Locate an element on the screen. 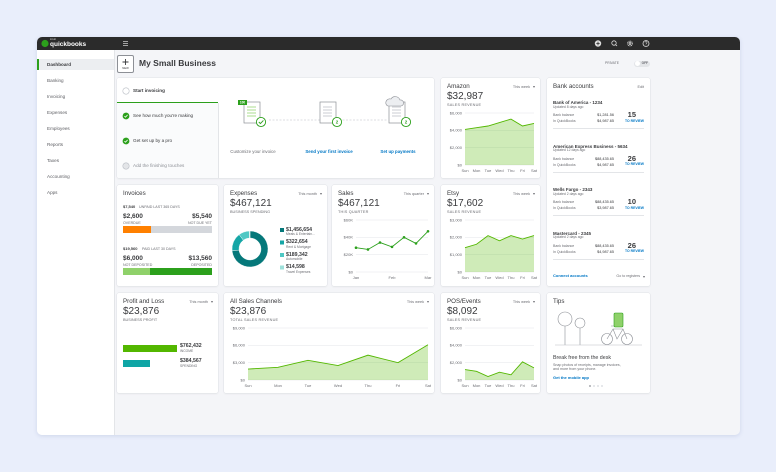 This screenshot has width=776, height=472. step-label: Add the finishing touches is located at coordinates (159, 165).